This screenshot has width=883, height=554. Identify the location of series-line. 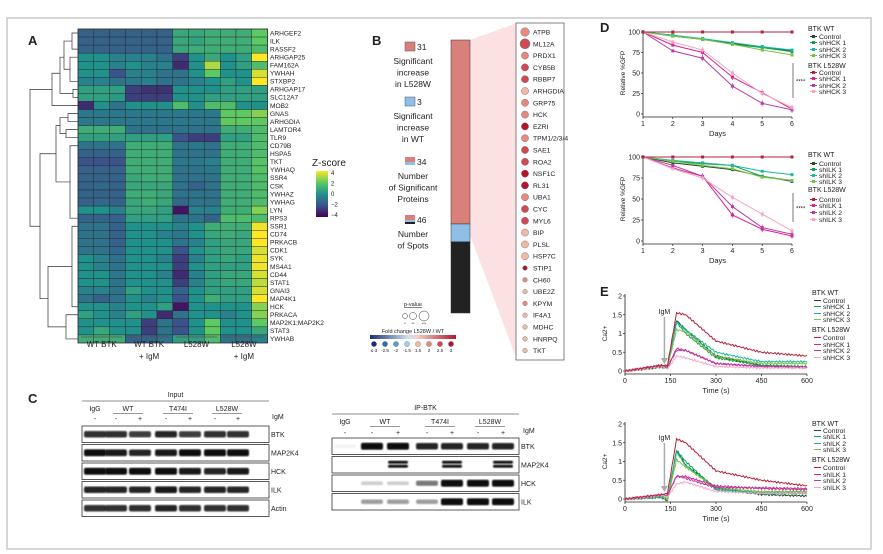
(716, 469).